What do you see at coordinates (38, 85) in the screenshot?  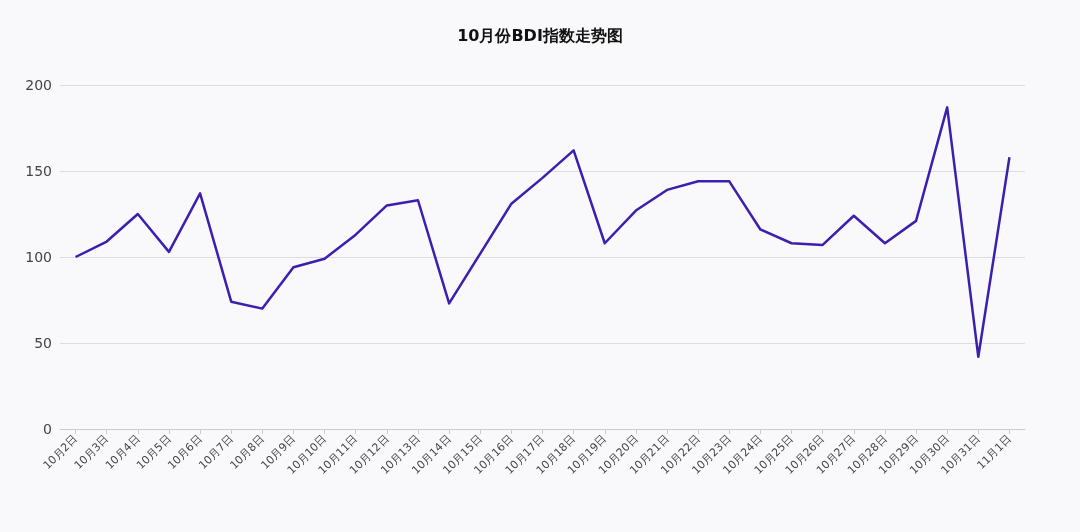 I see `y-tick-label: 200` at bounding box center [38, 85].